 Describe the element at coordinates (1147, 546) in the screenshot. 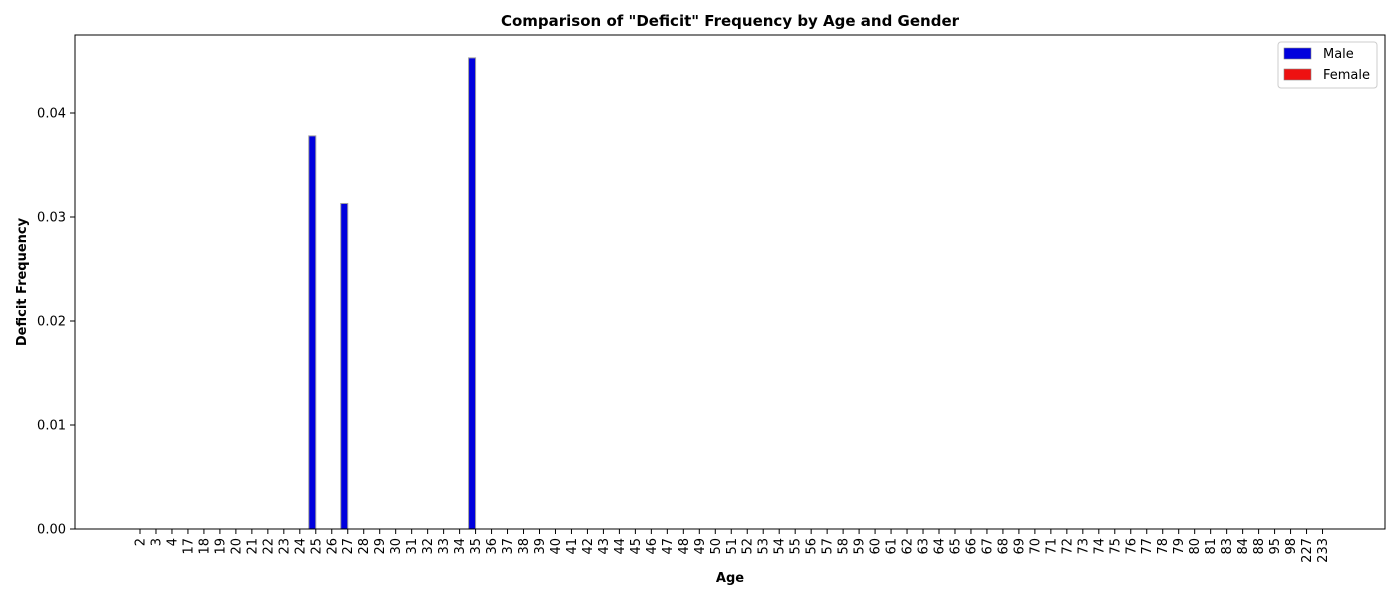

I see `x-tick-label: 77` at that location.